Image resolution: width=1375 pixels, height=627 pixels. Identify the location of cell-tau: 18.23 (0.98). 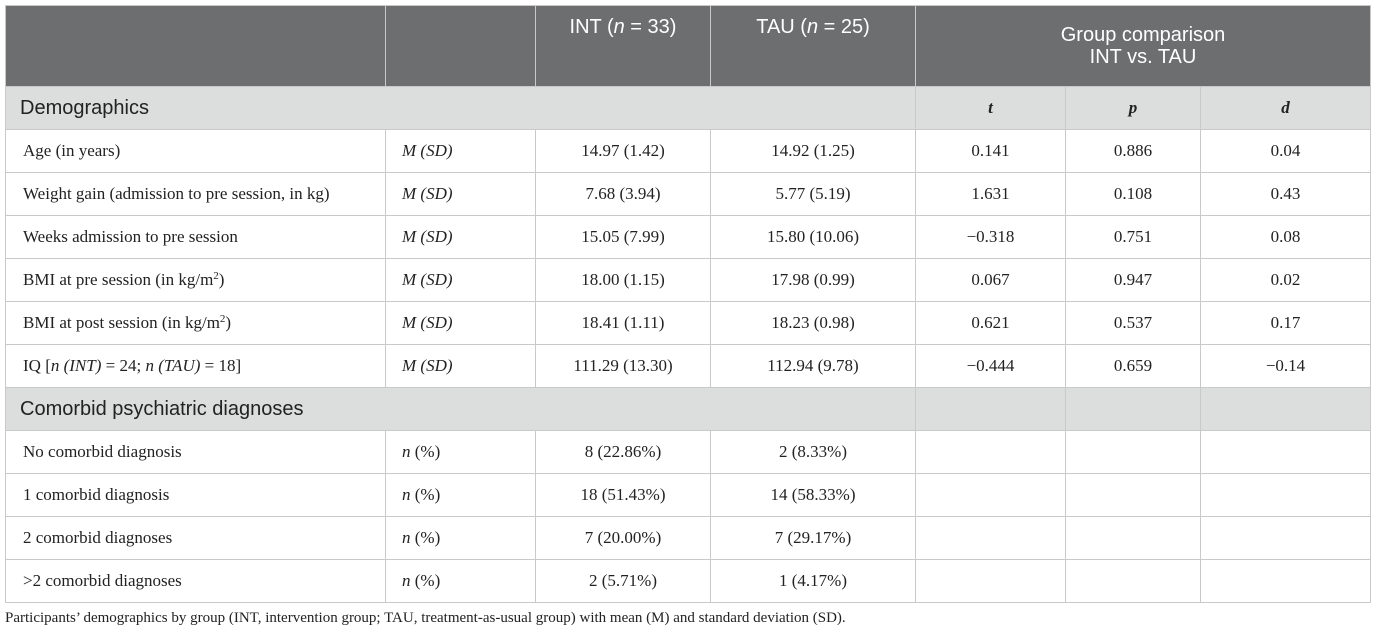
(813, 323).